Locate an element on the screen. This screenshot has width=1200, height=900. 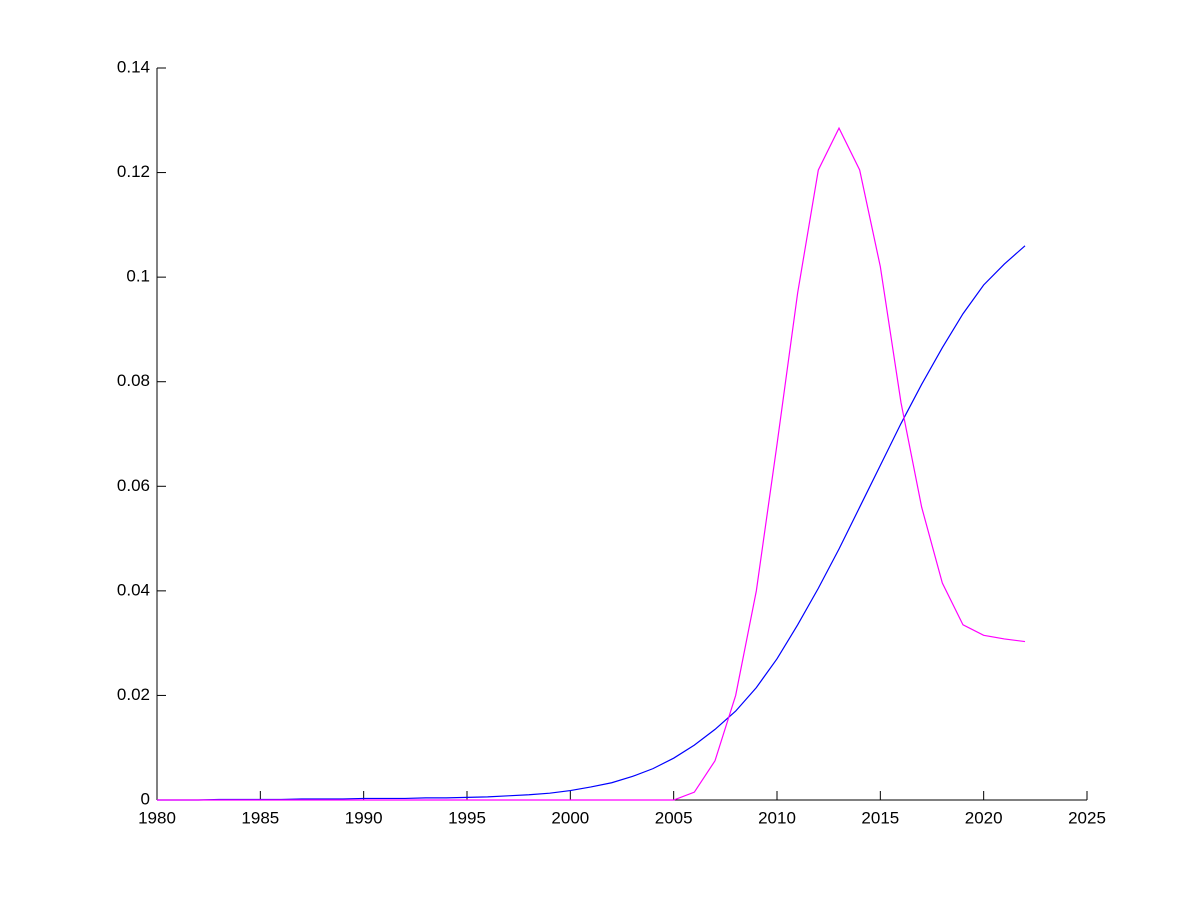
x-tick-label: 2020 is located at coordinates (984, 817).